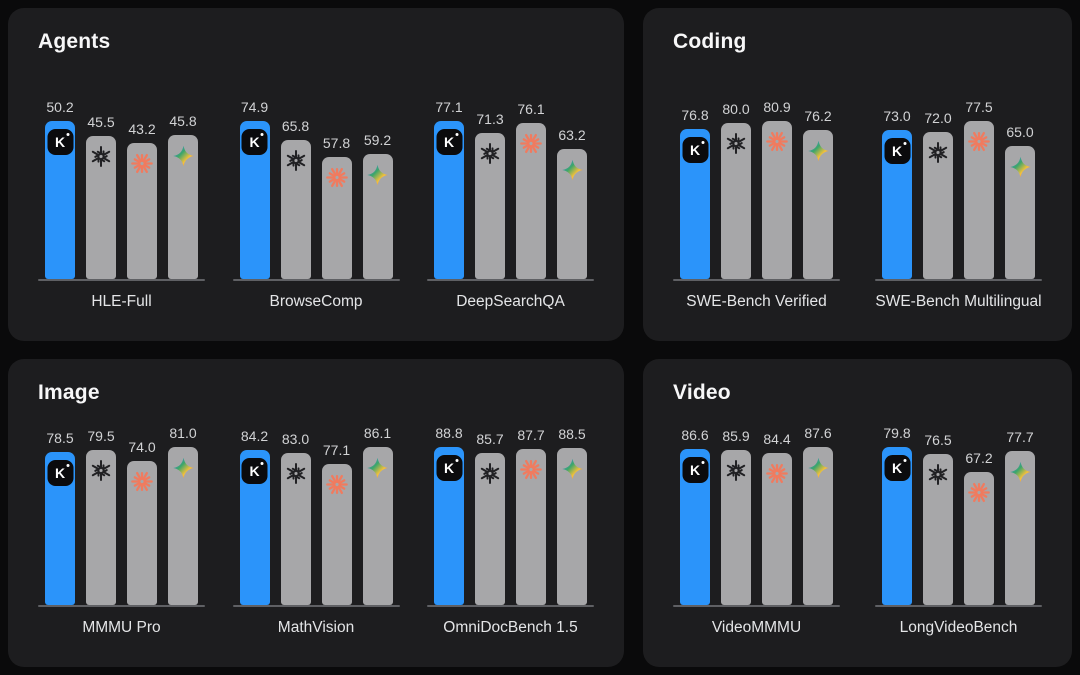  I want to click on bar-value-label: 72.0, so click(938, 118).